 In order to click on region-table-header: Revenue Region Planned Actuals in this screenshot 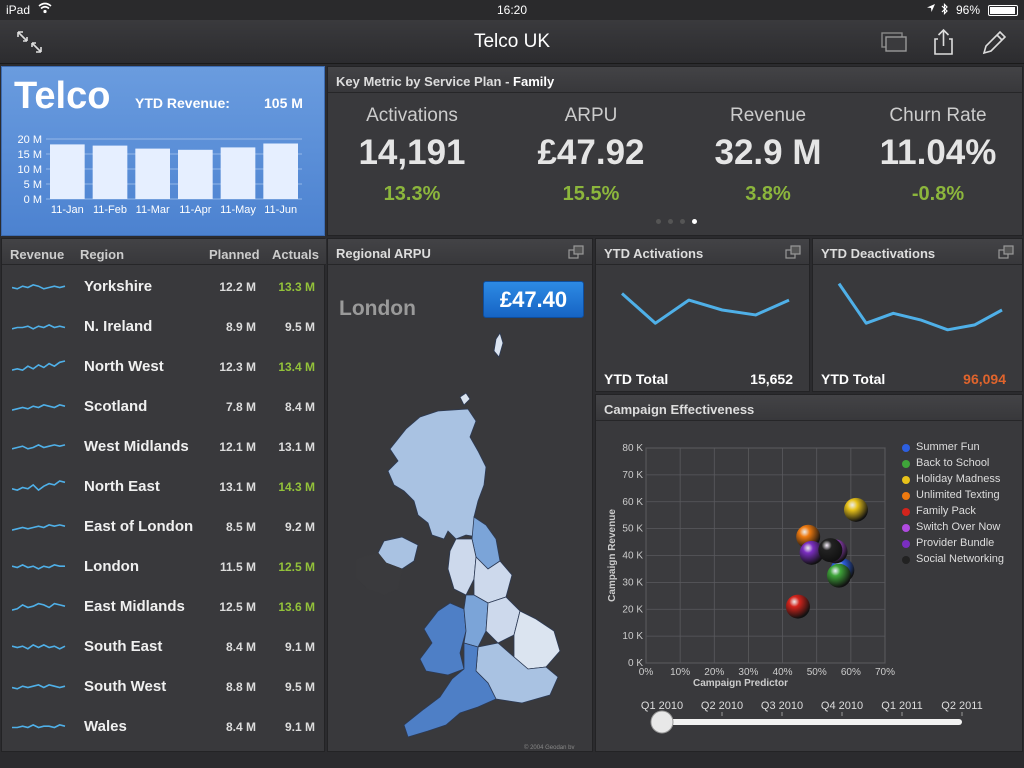, I will do `click(164, 252)`.